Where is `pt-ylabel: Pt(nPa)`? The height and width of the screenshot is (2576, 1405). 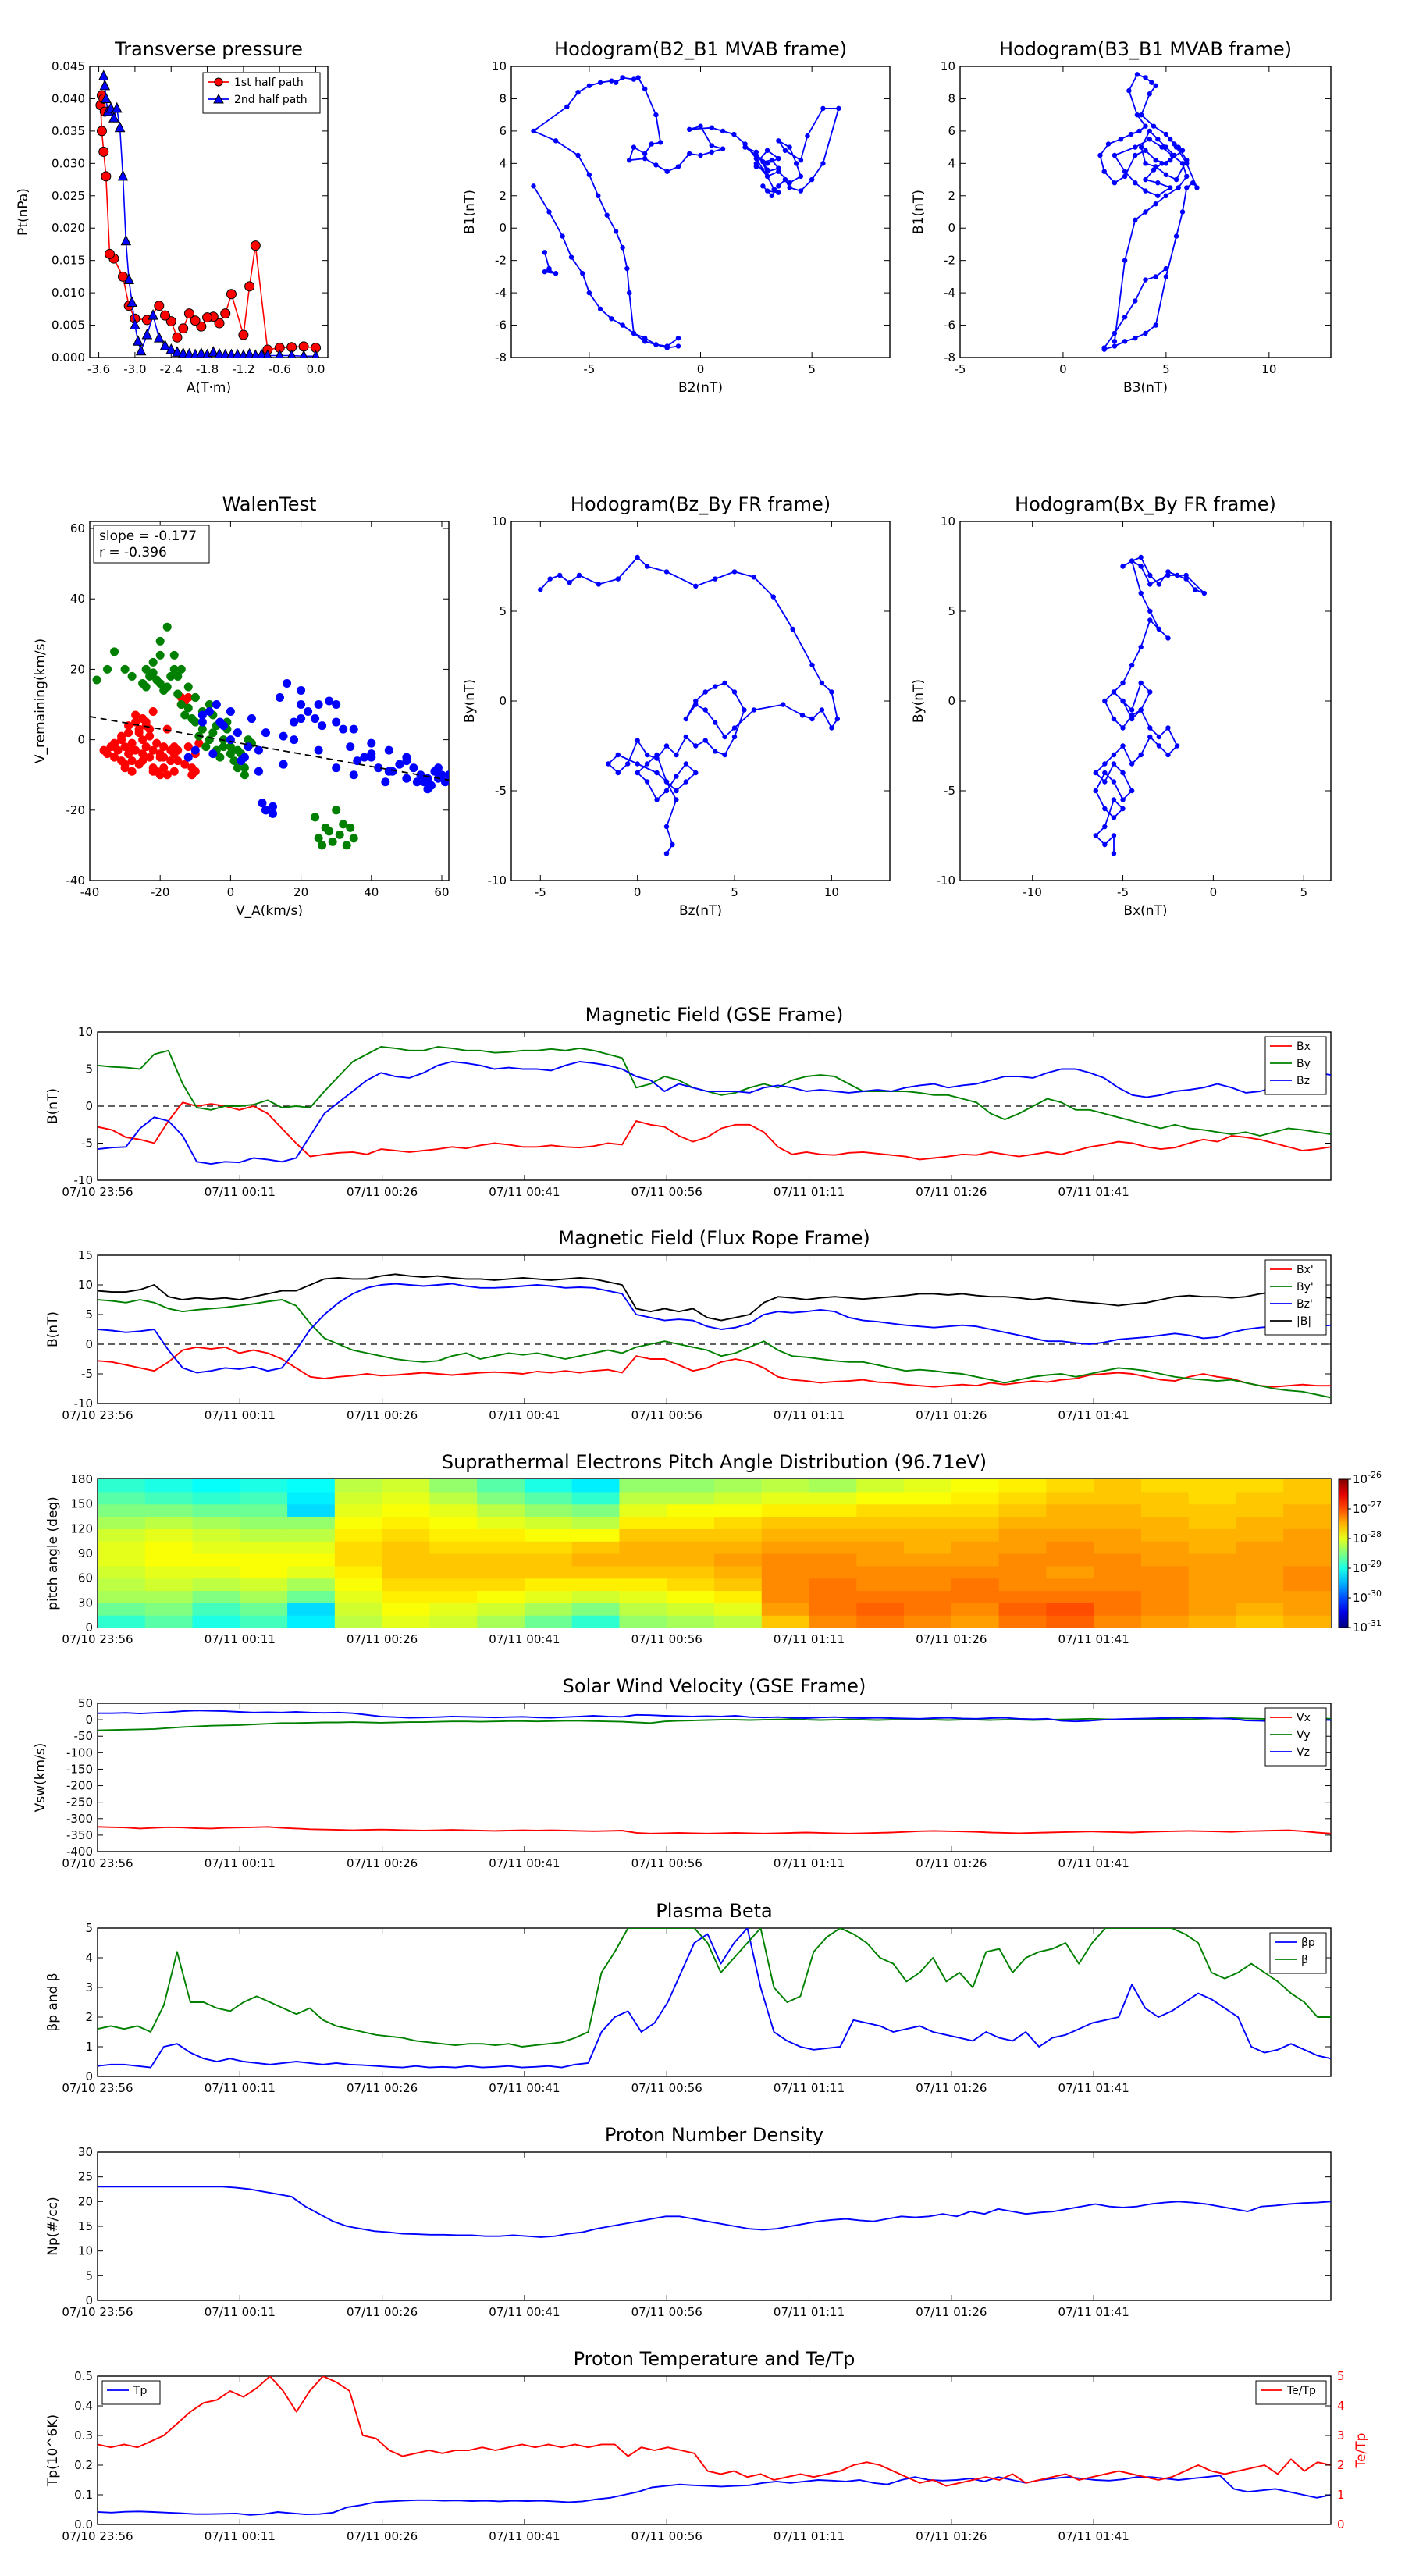
pt-ylabel: Pt(nPa) is located at coordinates (23, 212).